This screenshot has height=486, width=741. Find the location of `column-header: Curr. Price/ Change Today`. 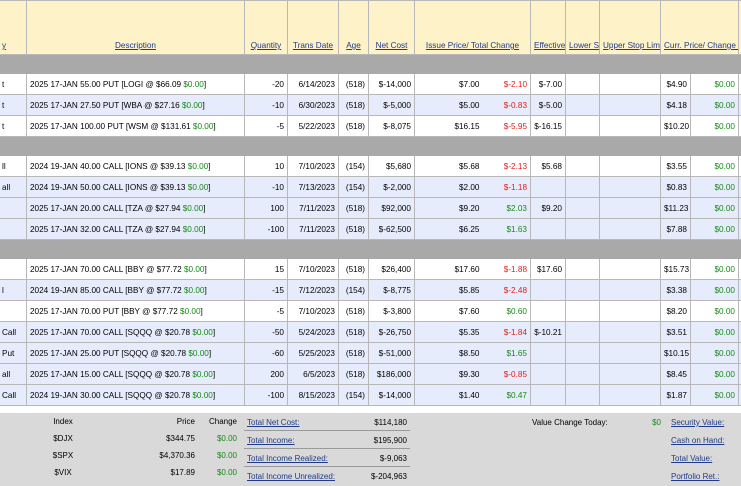

column-header: Curr. Price/ Change Today is located at coordinates (699, 27).